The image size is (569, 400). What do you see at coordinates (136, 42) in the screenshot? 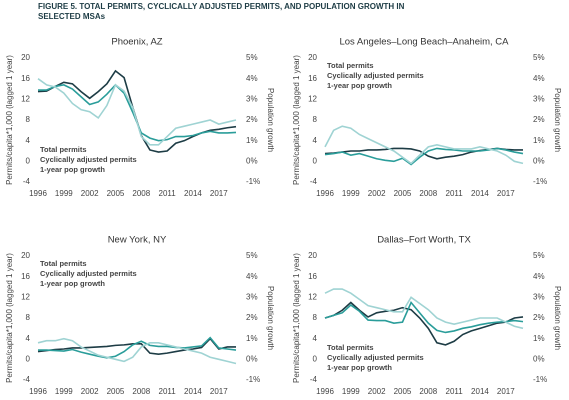
I see `panel-title: Phoenix, AZ` at bounding box center [136, 42].